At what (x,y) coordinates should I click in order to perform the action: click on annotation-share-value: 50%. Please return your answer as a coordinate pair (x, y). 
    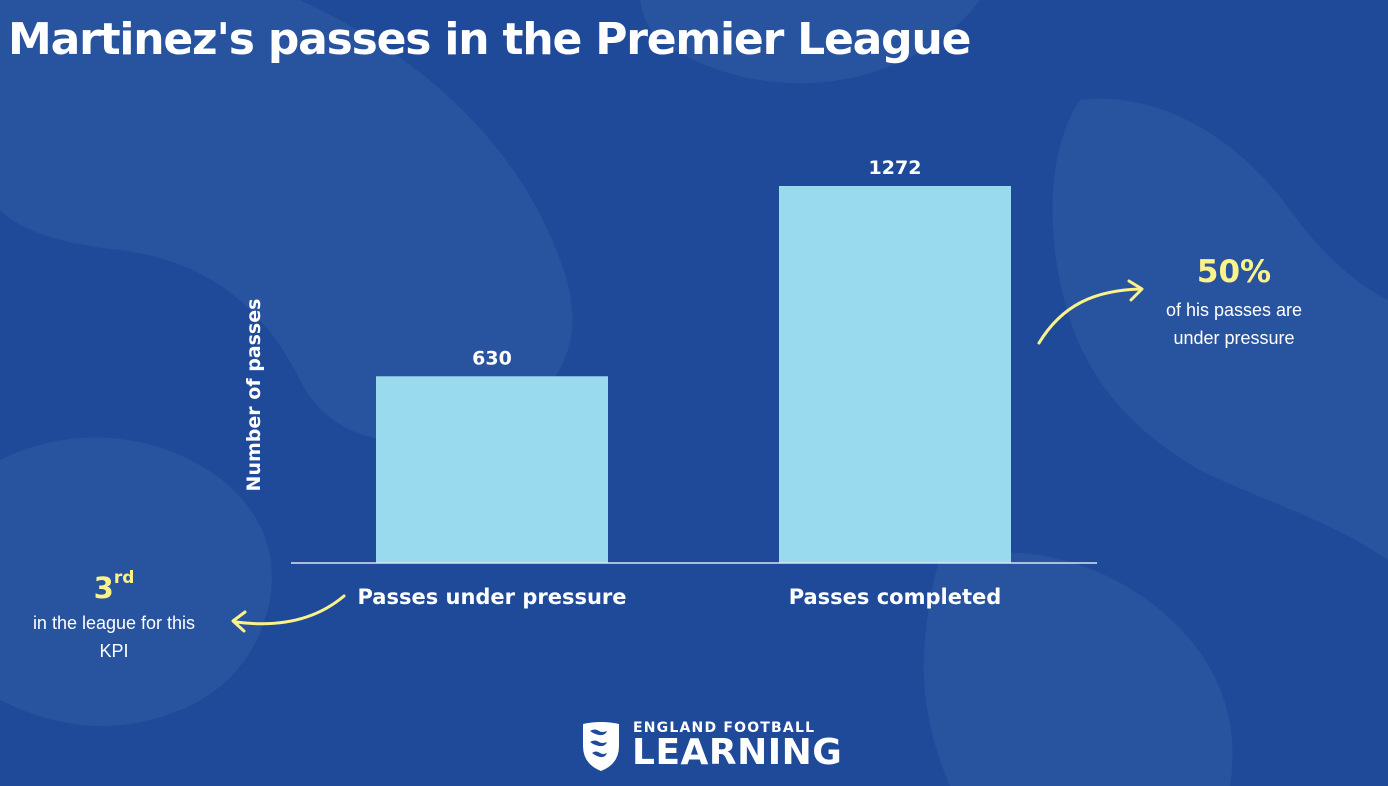
    Looking at the image, I should click on (1234, 272).